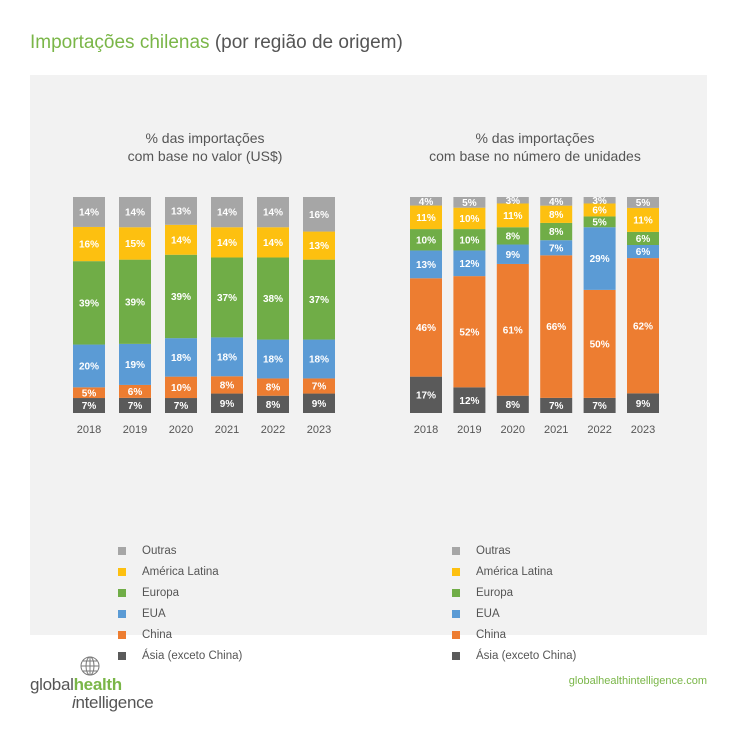  What do you see at coordinates (273, 430) in the screenshot?
I see `x-tick-label-2022: 2022` at bounding box center [273, 430].